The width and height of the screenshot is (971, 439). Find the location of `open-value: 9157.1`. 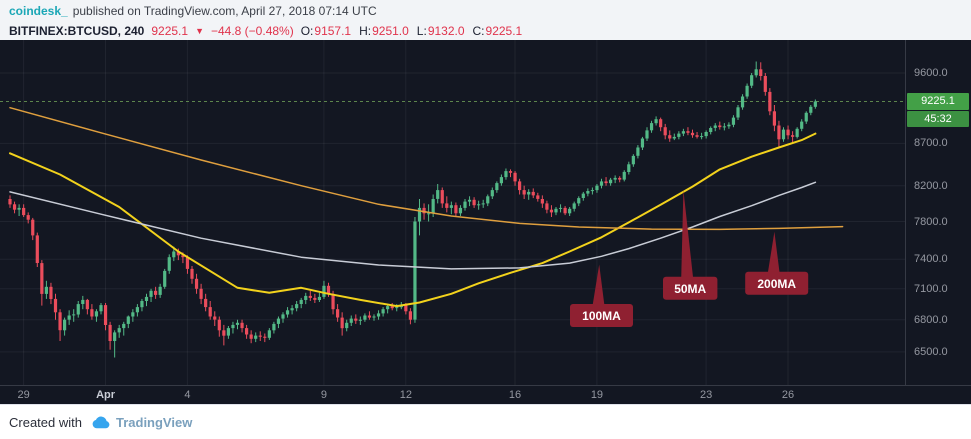

open-value: 9157.1 is located at coordinates (333, 31).